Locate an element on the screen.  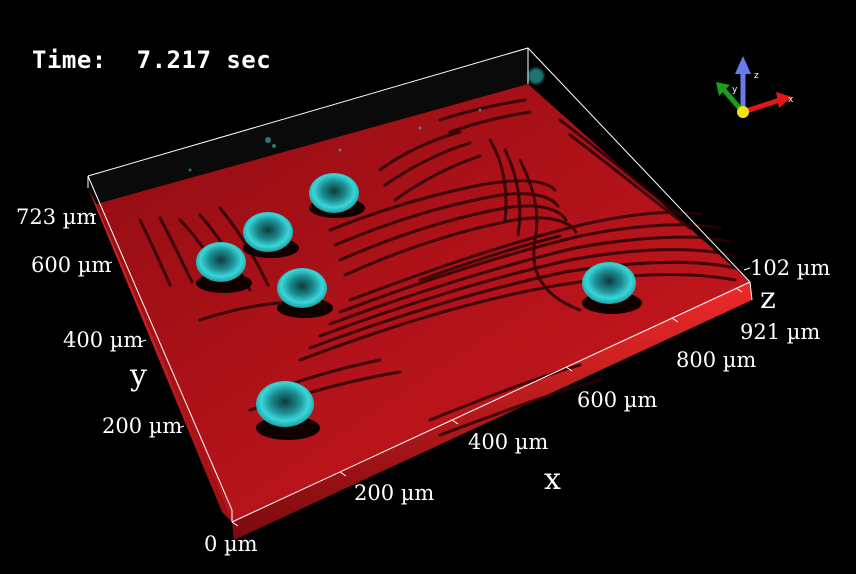
time-readout: Time: 7.217 sec is located at coordinates (151, 60).